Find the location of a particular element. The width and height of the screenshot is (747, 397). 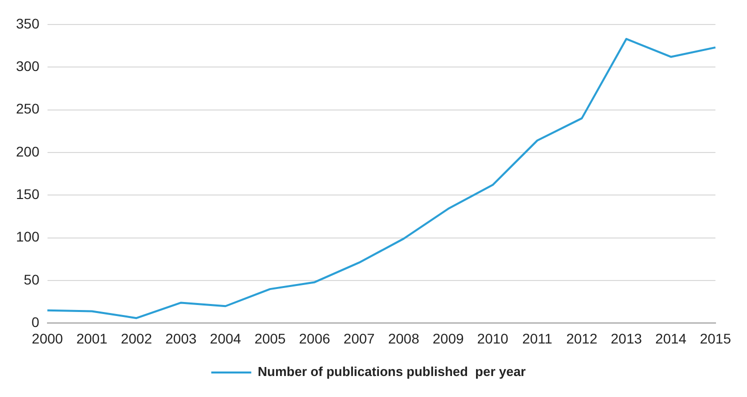

x-tick-label: 2004 is located at coordinates (226, 338).